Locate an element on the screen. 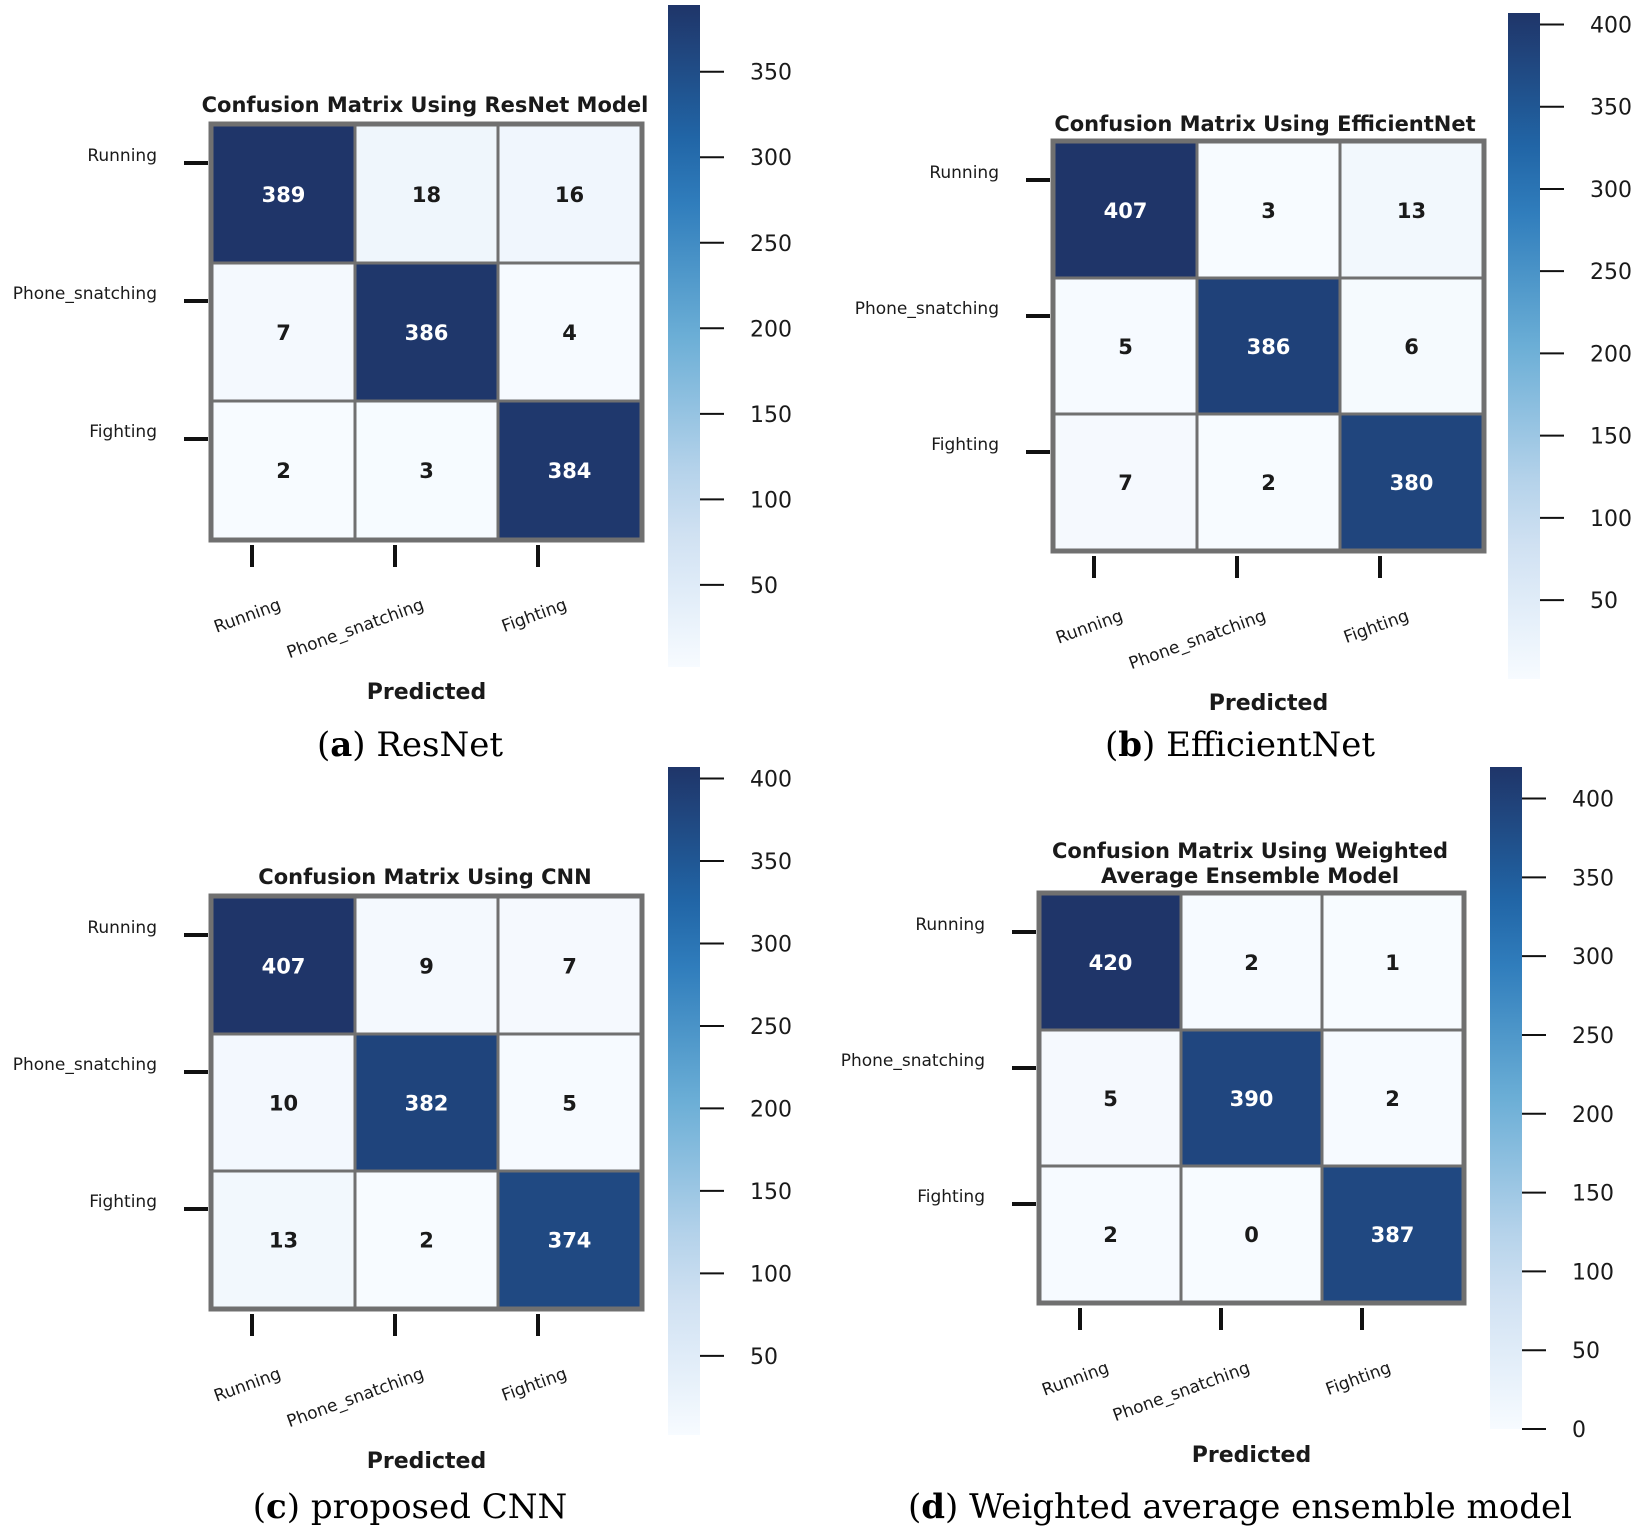 Image resolution: width=1637 pixels, height=1528 pixels. colorbar-tick-label: 150 is located at coordinates (771, 1192).